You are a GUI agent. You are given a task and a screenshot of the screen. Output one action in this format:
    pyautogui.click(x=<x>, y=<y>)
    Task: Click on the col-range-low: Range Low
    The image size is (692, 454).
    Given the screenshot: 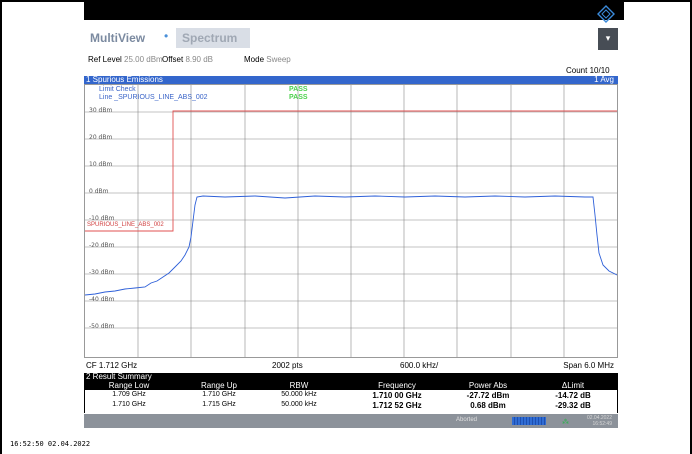 What is the action you would take?
    pyautogui.click(x=129, y=385)
    